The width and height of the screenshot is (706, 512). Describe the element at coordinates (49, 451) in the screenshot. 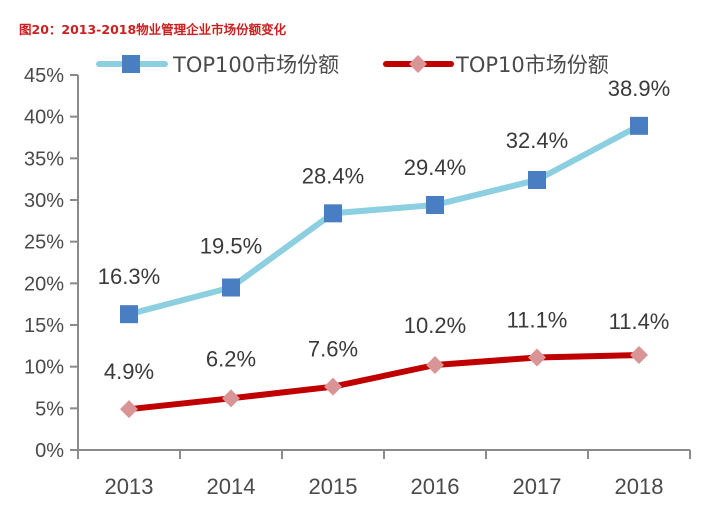

I see `y-tick-label: 0%` at that location.